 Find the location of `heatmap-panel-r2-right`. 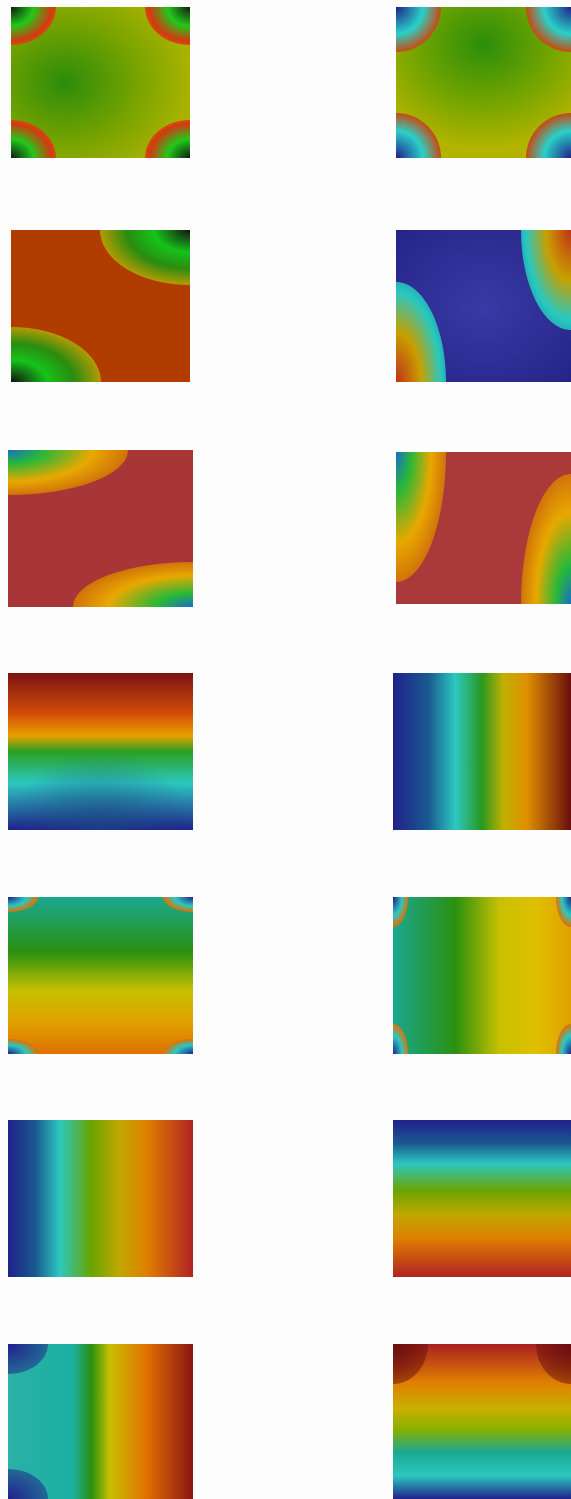

heatmap-panel-r2-right is located at coordinates (483, 306).